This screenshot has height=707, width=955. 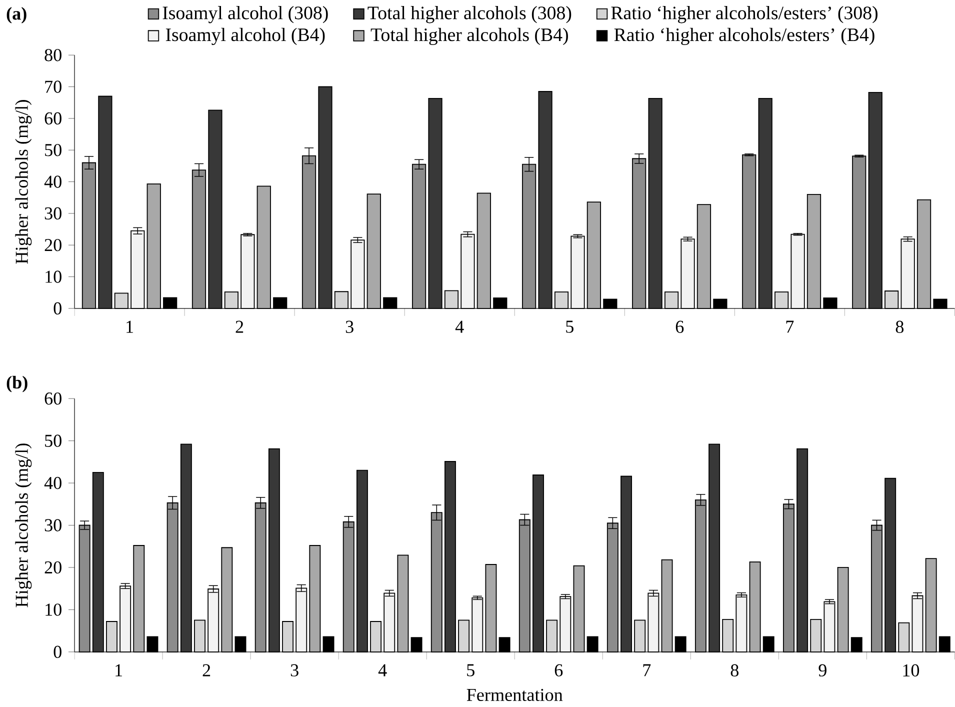 I want to click on y-tick-label: 80, so click(x=53, y=55).